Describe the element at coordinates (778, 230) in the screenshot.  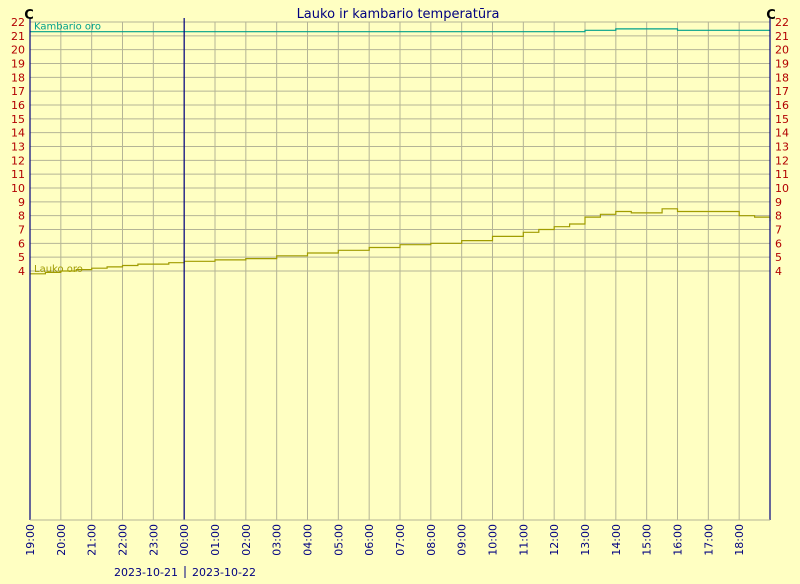
I see `y-tick-label-right: 7` at that location.